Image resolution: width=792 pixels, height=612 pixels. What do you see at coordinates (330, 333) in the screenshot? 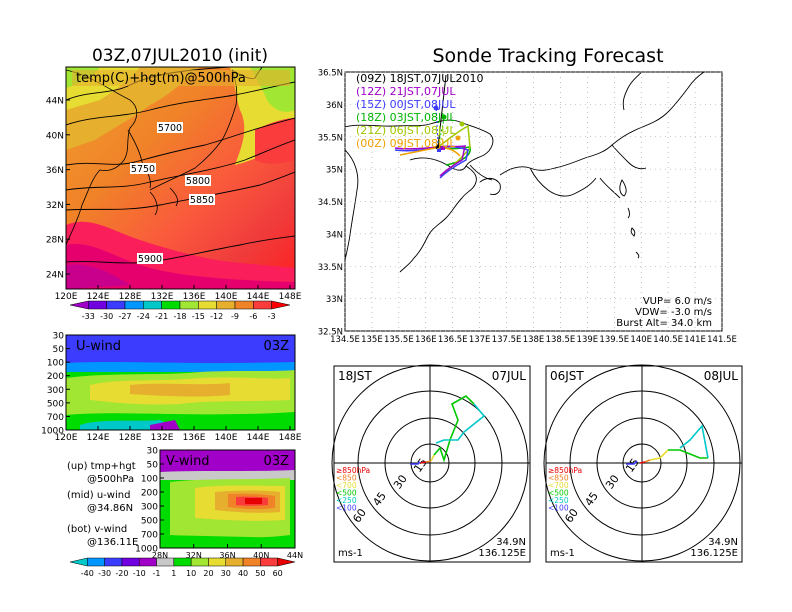
I see `map-lat-label: 32.5N` at bounding box center [330, 333].